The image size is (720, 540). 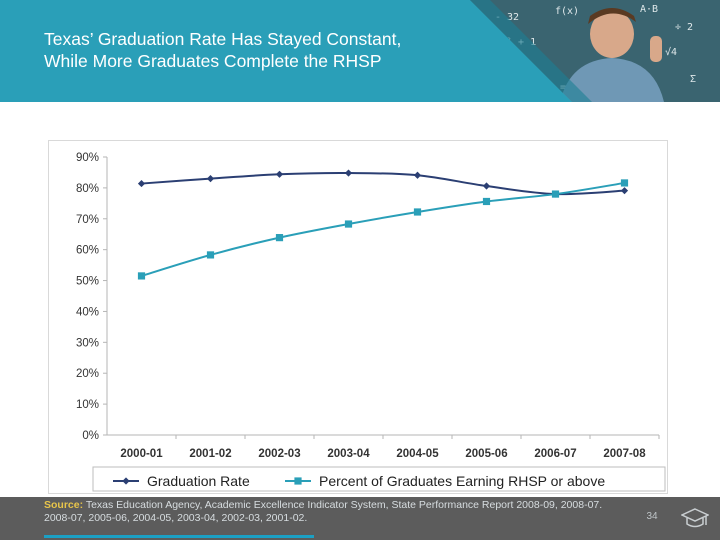 What do you see at coordinates (693, 79) in the screenshot?
I see `svg-text: Σ` at bounding box center [693, 79].